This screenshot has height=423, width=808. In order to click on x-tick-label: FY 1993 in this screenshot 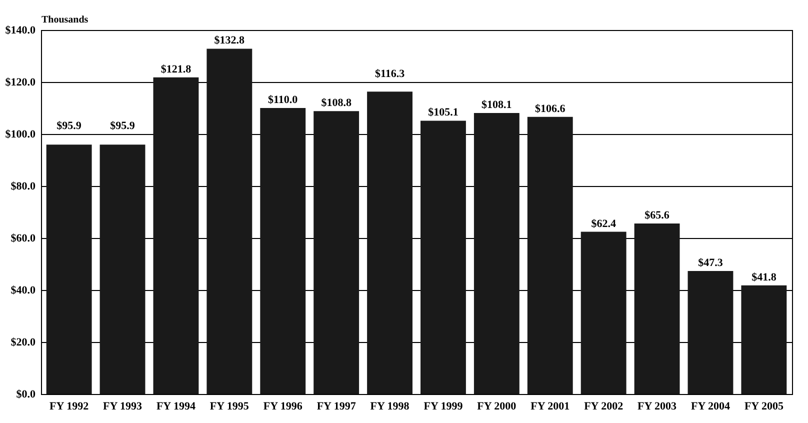, I will do `click(123, 406)`.